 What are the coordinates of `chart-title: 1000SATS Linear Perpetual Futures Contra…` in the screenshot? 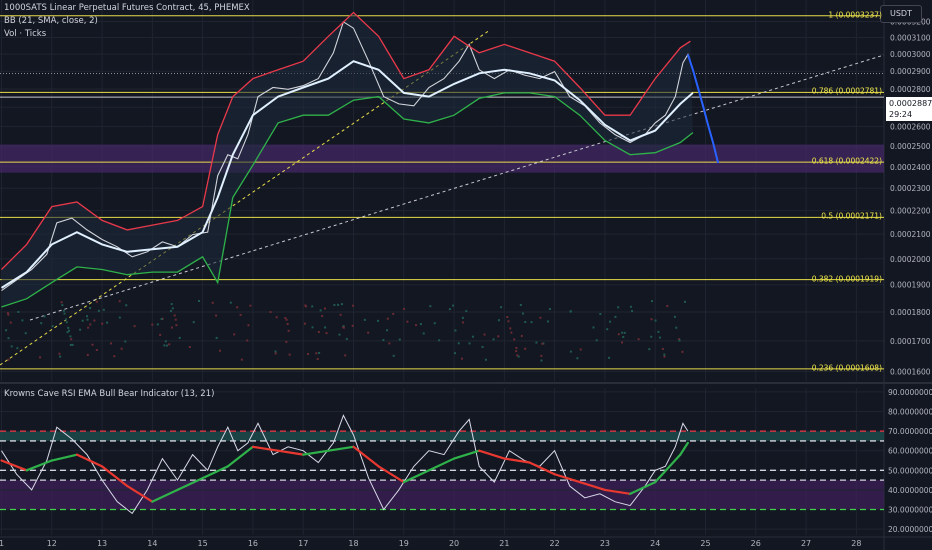 It's located at (127, 8).